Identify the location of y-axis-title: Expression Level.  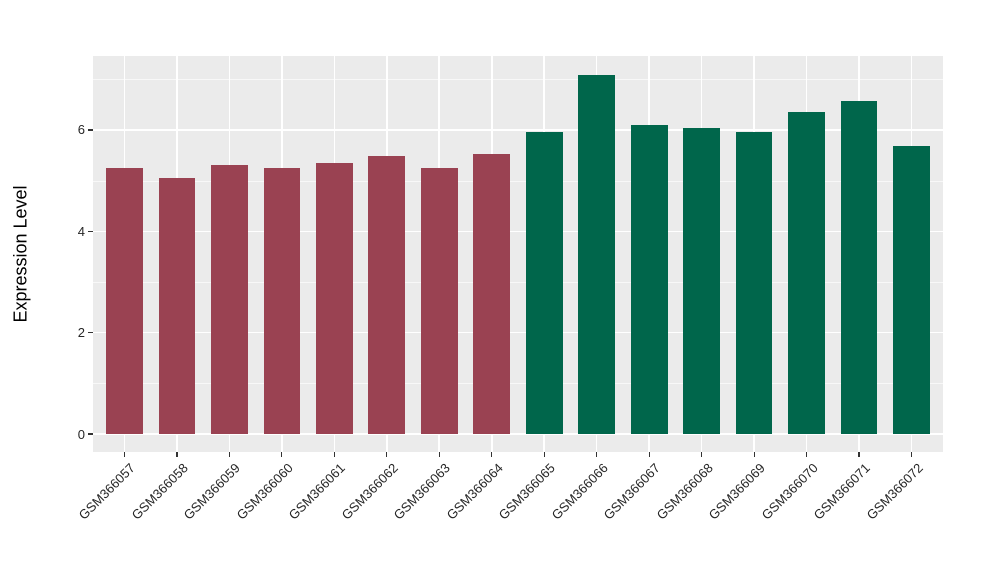
(20, 254).